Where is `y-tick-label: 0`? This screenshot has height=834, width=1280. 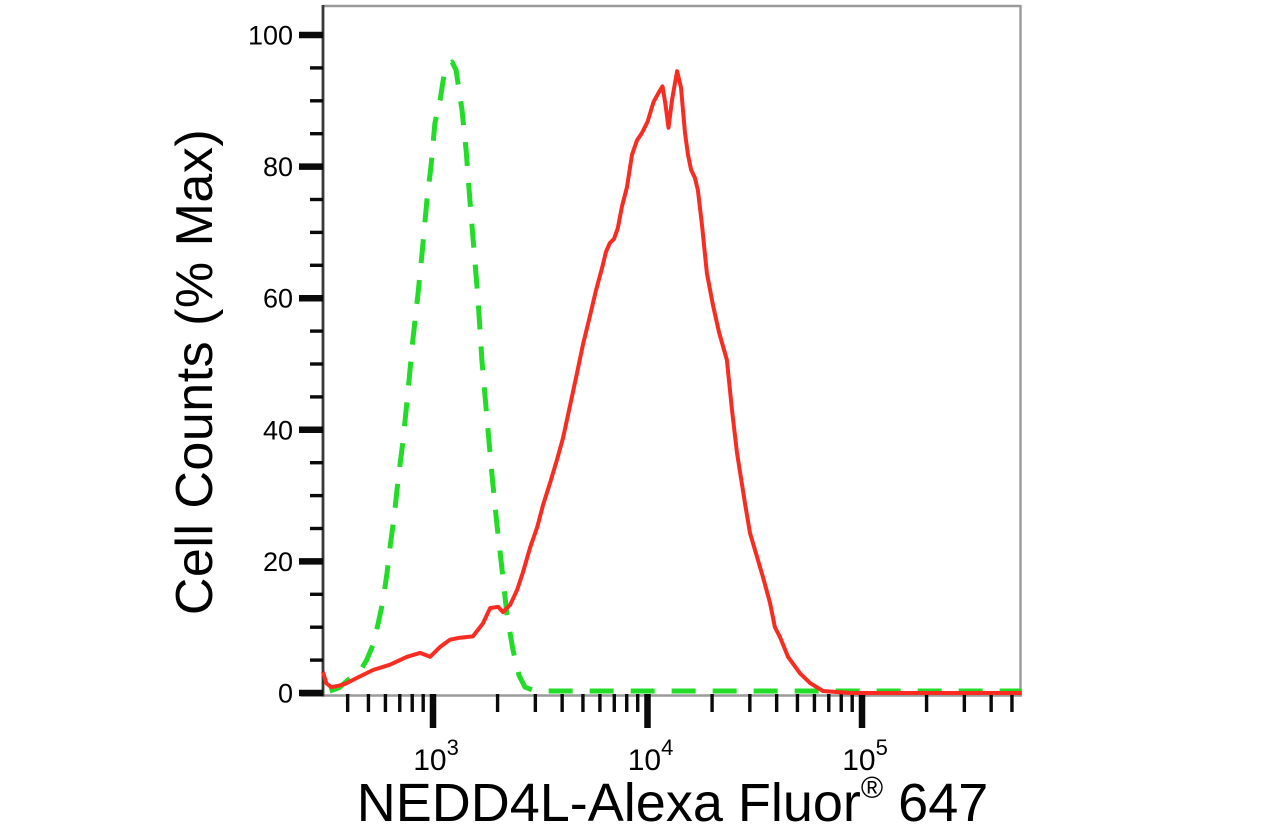
y-tick-label: 0 is located at coordinates (285, 694).